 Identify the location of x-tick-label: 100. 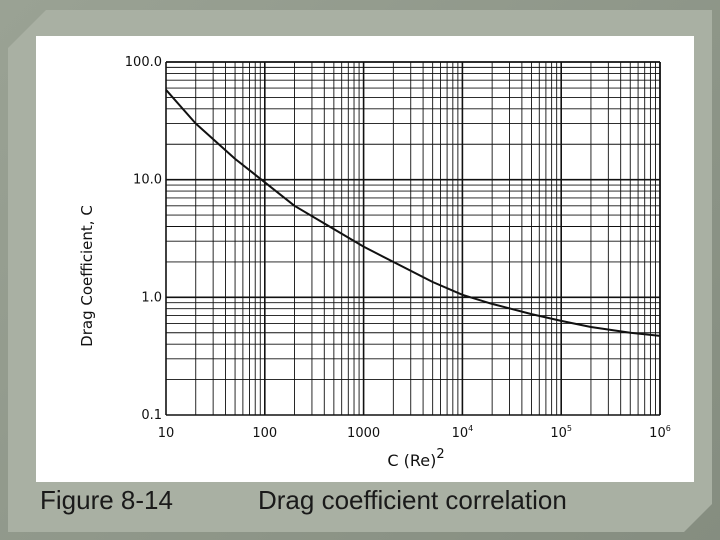
(264, 433).